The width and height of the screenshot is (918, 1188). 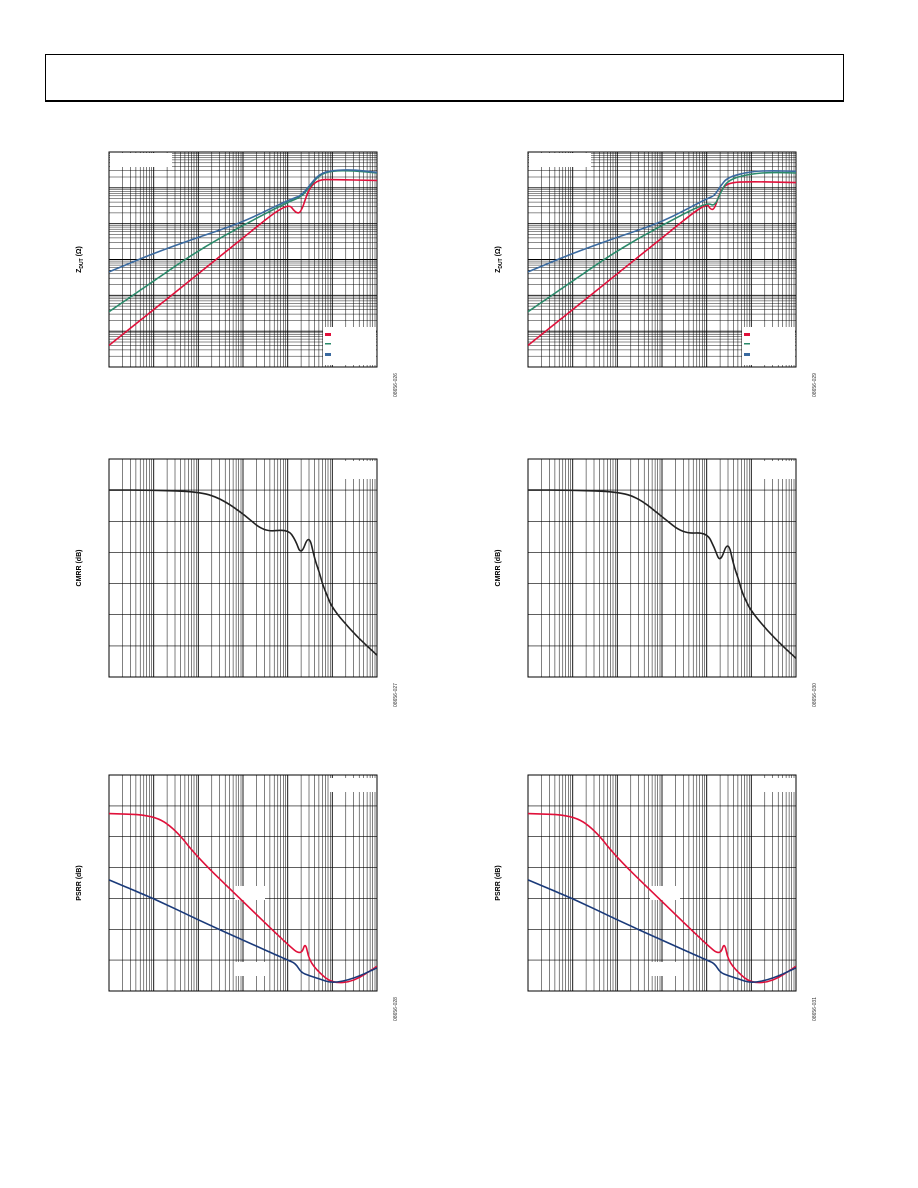 I want to click on page-header-box, so click(x=444, y=78).